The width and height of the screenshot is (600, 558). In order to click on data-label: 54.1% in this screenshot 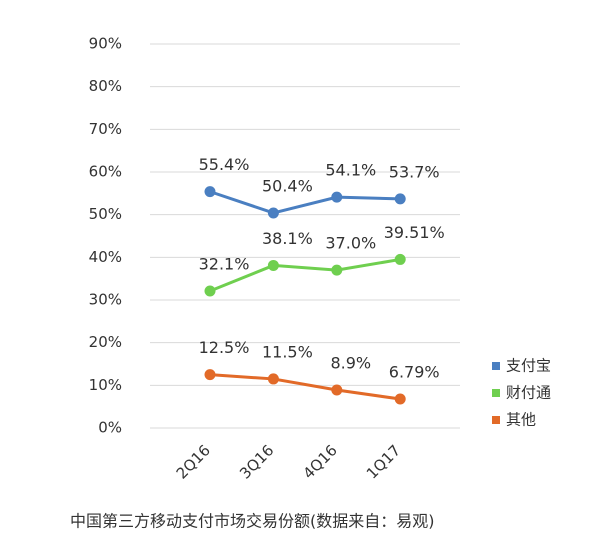, I will do `click(350, 170)`.